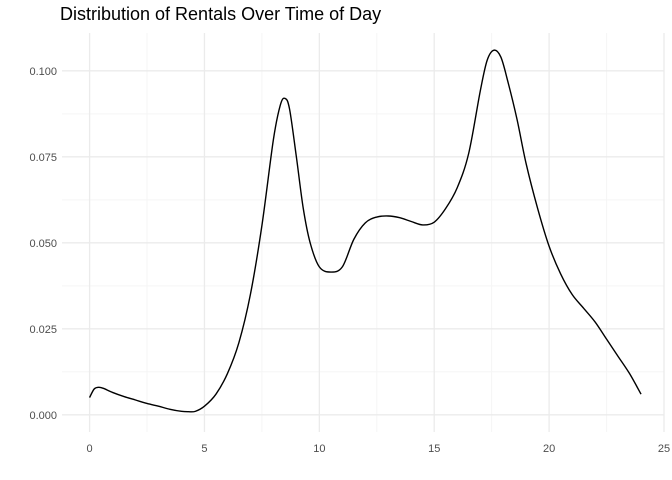 This screenshot has width=672, height=480. What do you see at coordinates (43, 158) in the screenshot?
I see `y-tick-label: 0.075` at bounding box center [43, 158].